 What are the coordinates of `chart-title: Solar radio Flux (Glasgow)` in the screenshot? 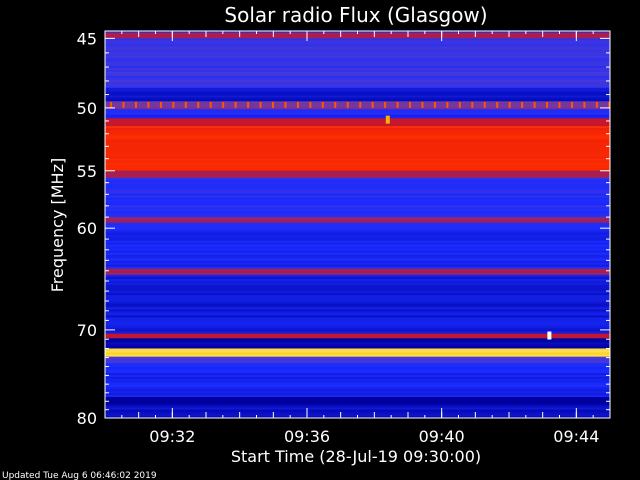 It's located at (355, 15).